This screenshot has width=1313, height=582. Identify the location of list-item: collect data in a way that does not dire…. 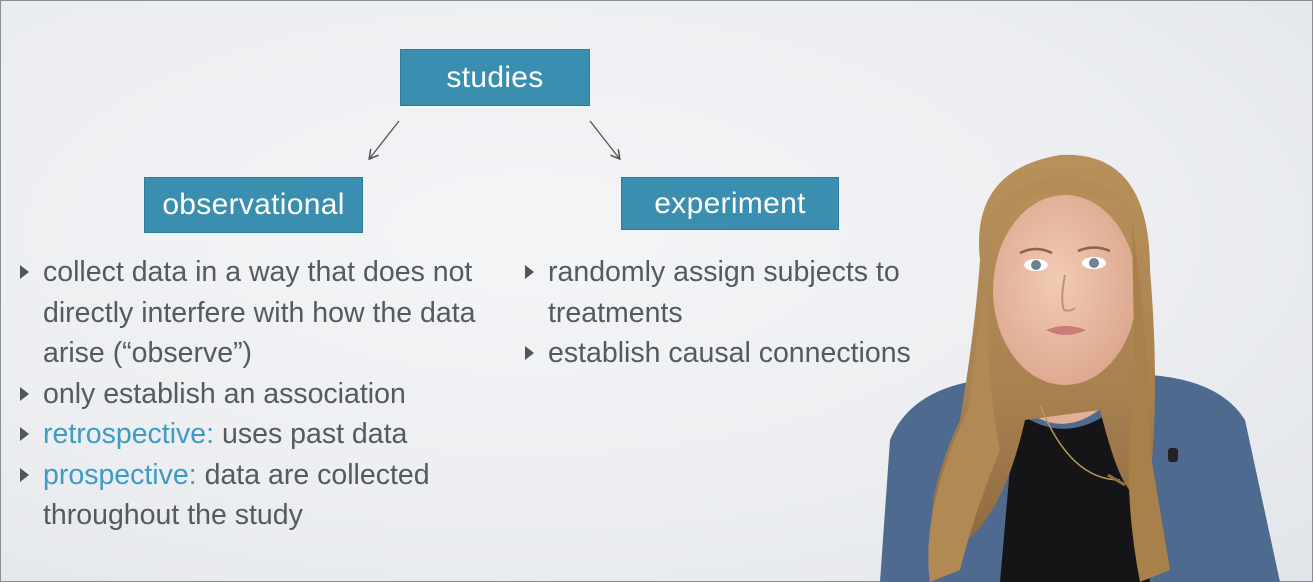
(253, 313).